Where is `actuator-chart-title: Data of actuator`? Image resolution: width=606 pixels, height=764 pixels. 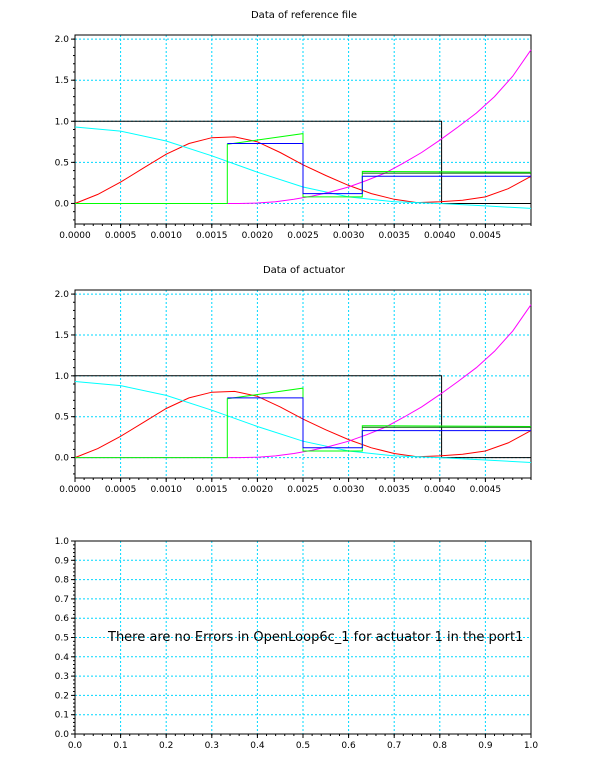
actuator-chart-title: Data of actuator is located at coordinates (304, 270).